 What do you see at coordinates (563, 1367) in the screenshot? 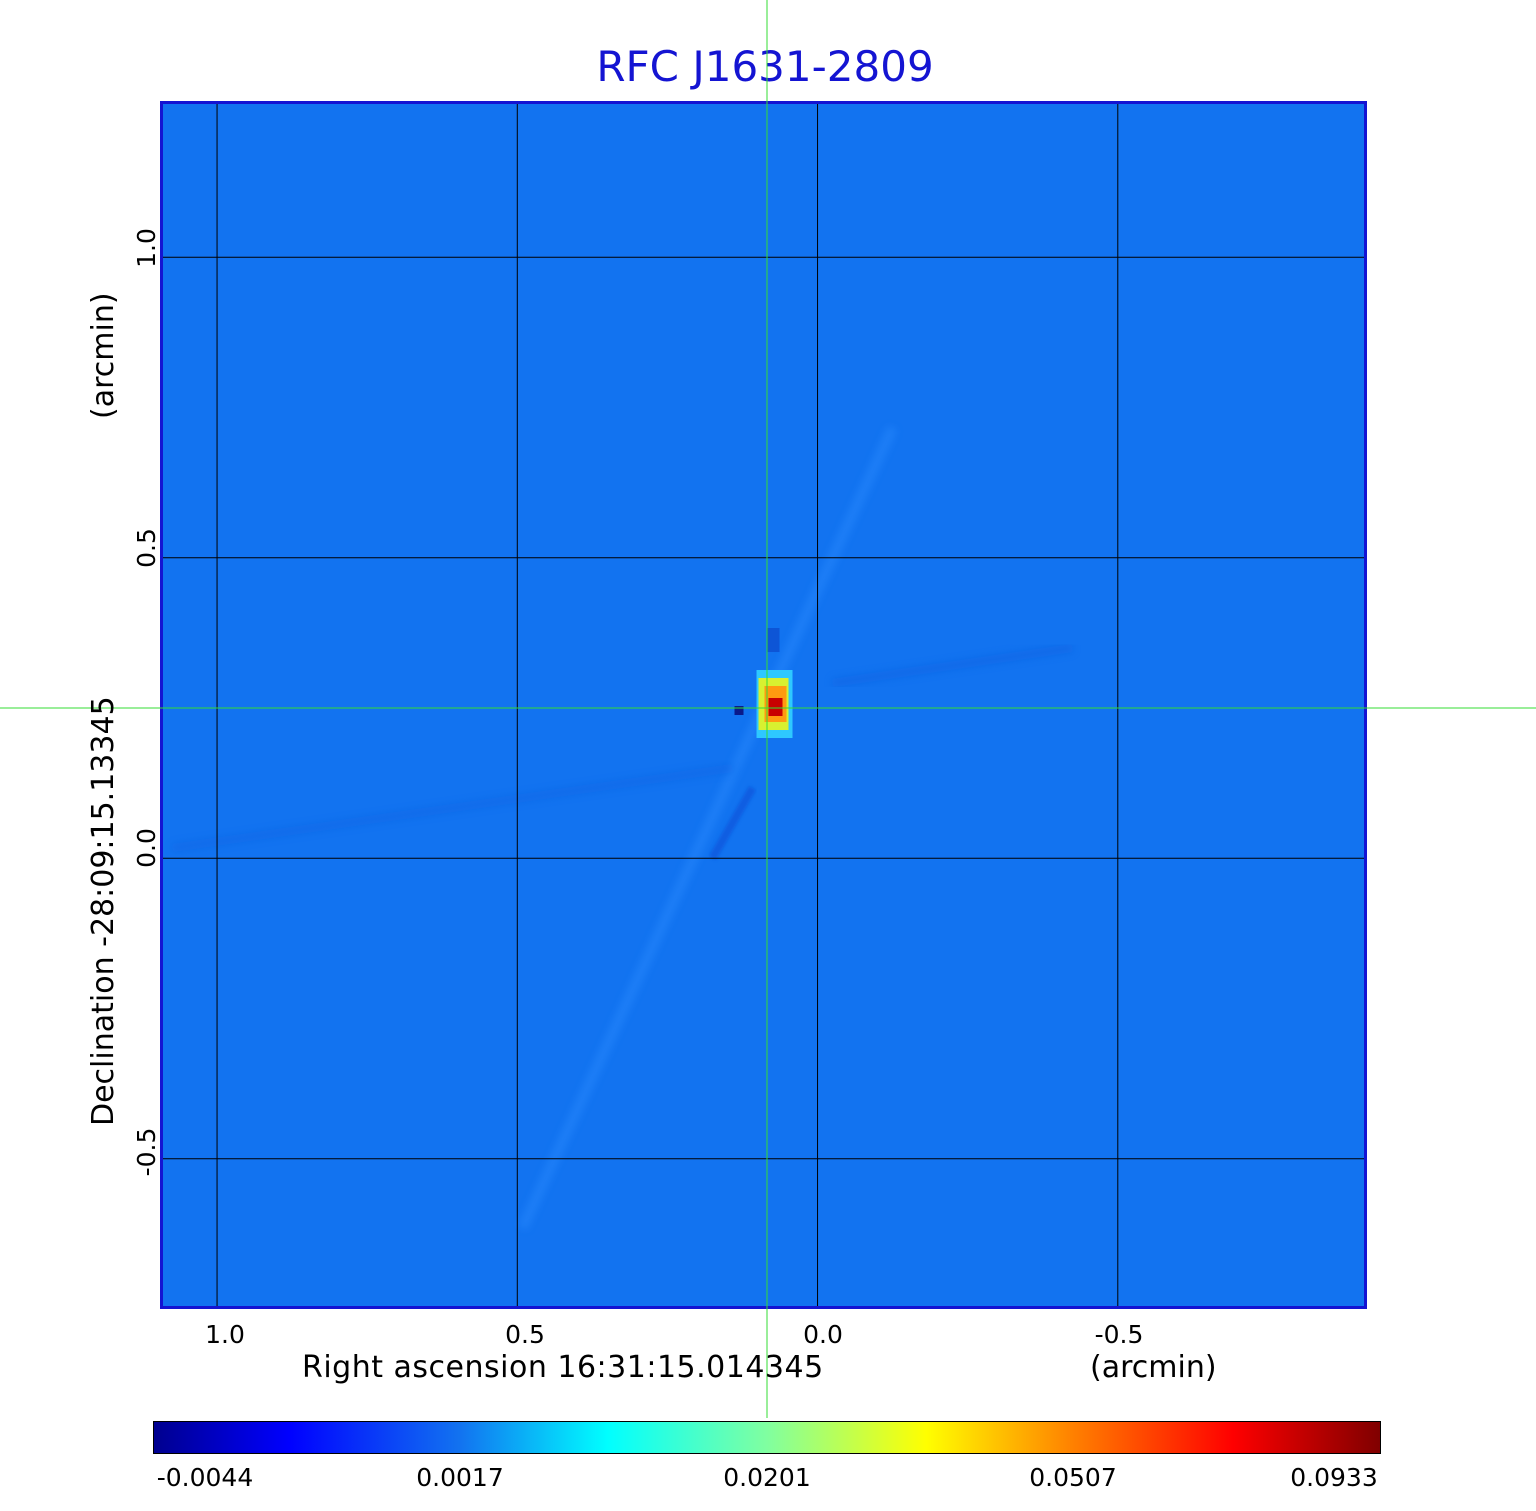
I see `x-axis-label: Right ascension 16:31:15.014345` at bounding box center [563, 1367].